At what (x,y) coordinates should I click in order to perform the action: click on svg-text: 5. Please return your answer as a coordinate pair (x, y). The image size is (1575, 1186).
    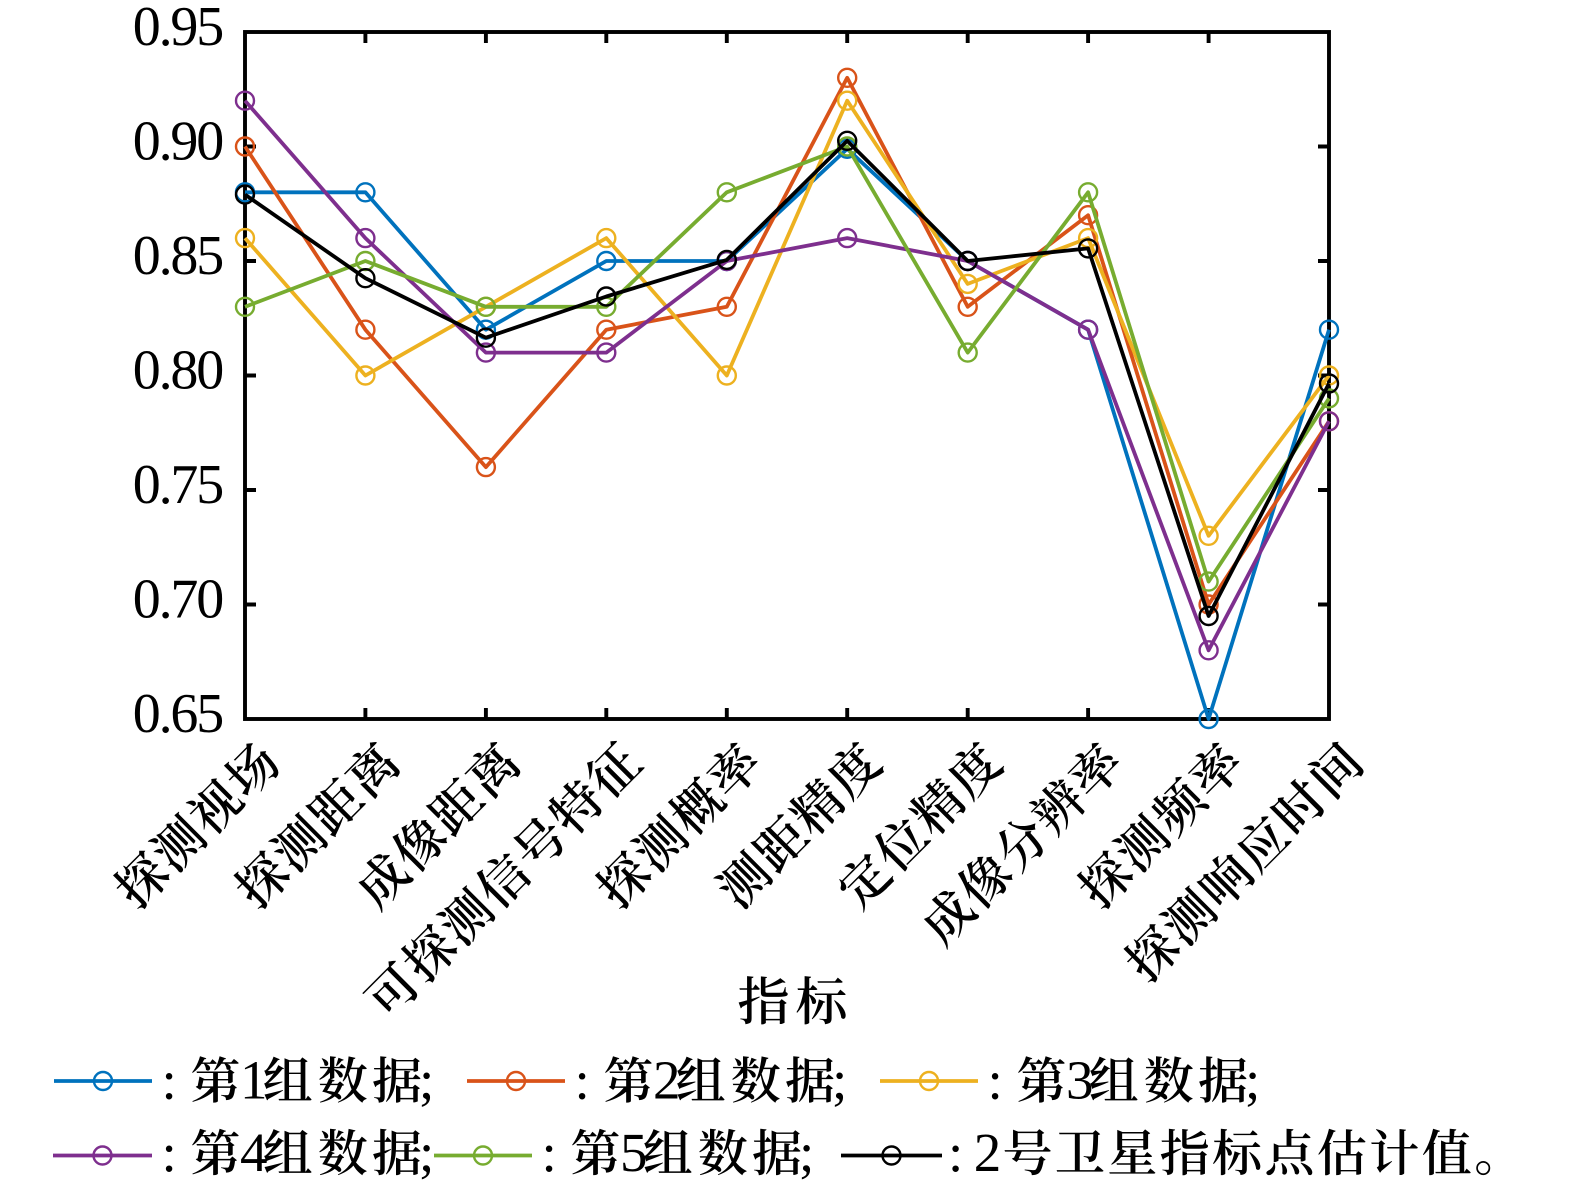
    Looking at the image, I should click on (634, 1152).